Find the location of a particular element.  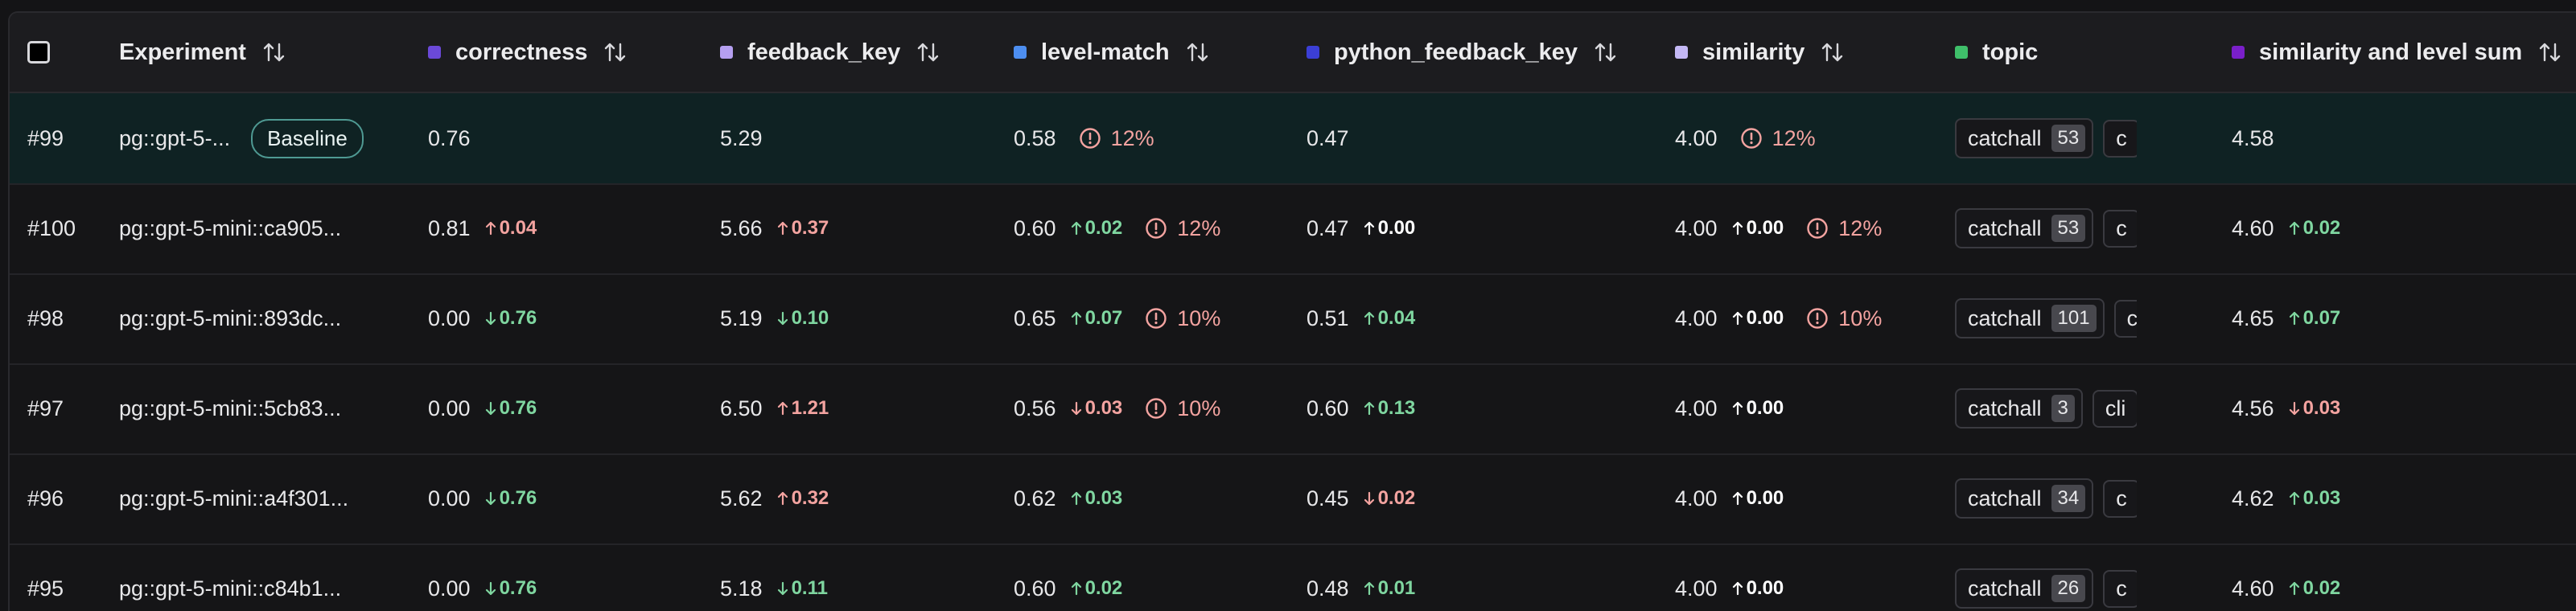

metric-cell-similarity: 4.00 0.00 10% is located at coordinates (1778, 318).